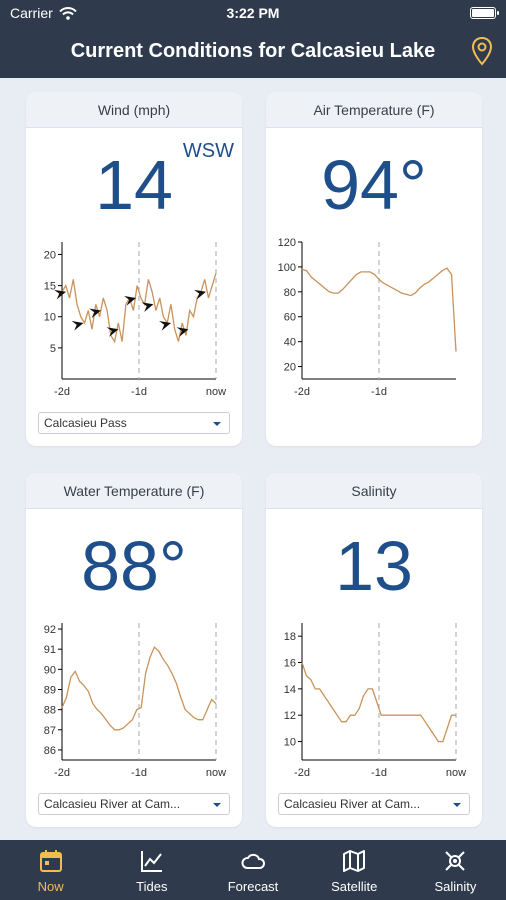 The height and width of the screenshot is (900, 506). I want to click on tab-tides: Tides, so click(151, 870).